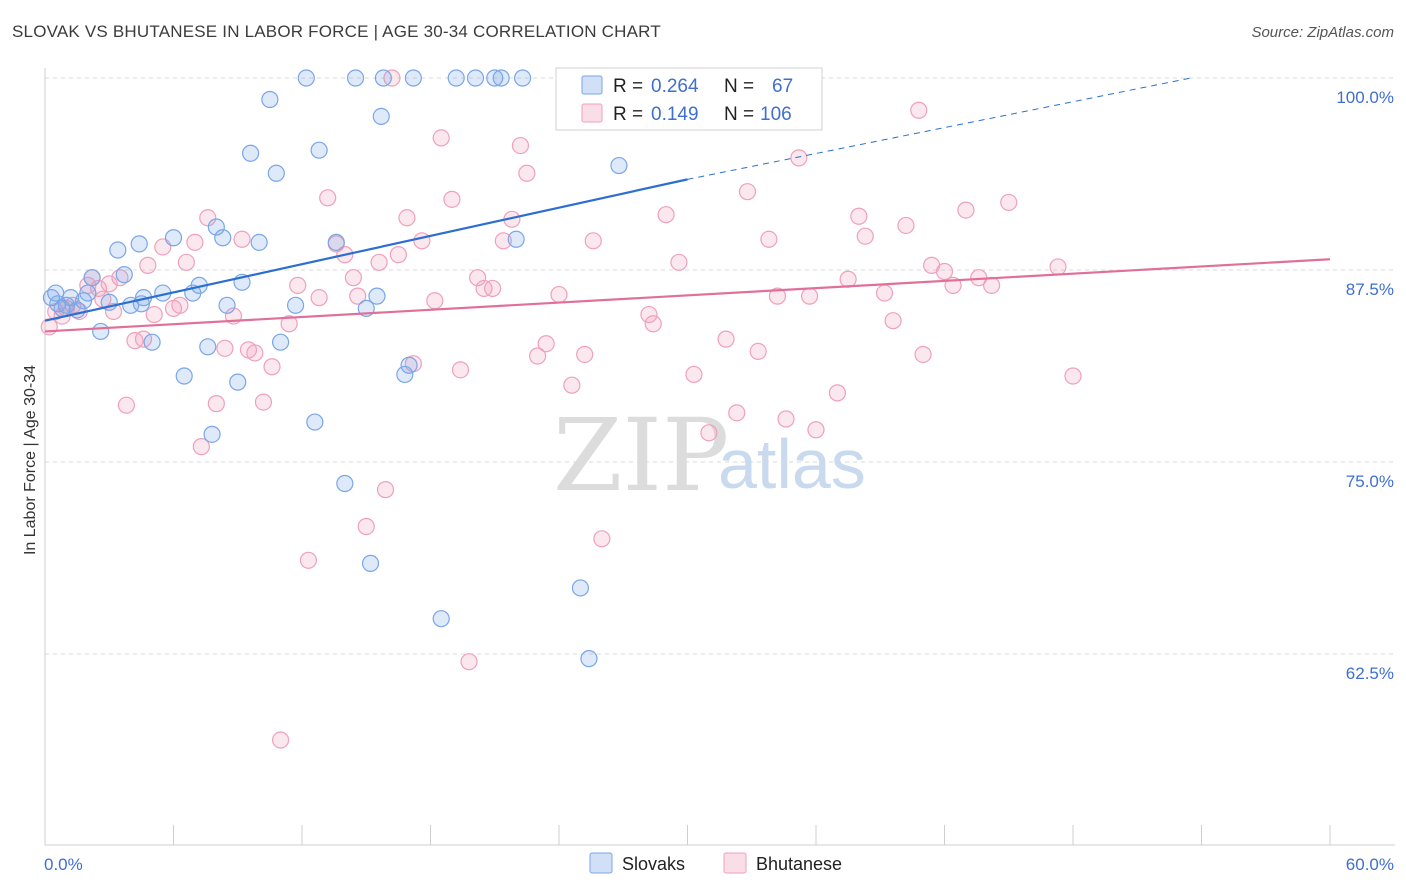 The image size is (1406, 892). I want to click on legend-r-label-1: R =, so click(628, 86).